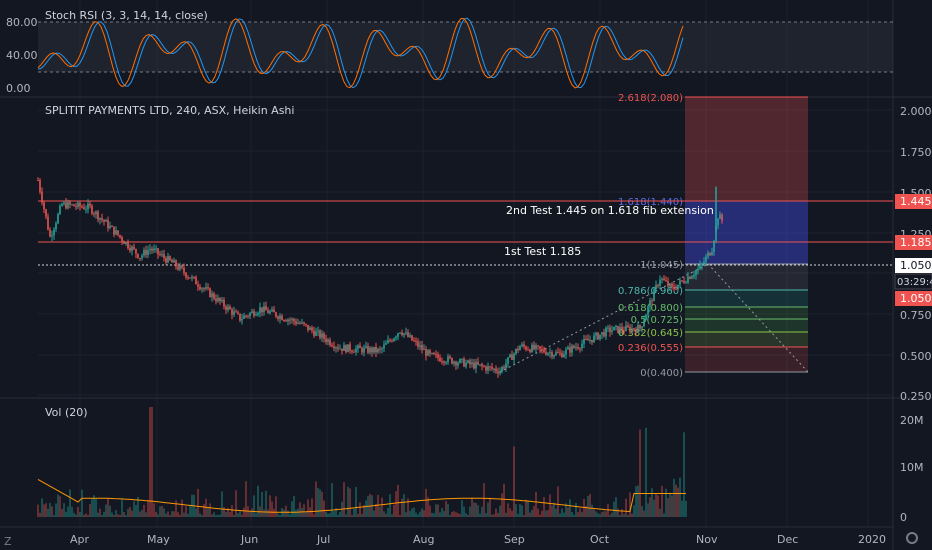 This screenshot has width=932, height=550. What do you see at coordinates (914, 282) in the screenshot?
I see `countdown-text: 03:29:47` at bounding box center [914, 282].